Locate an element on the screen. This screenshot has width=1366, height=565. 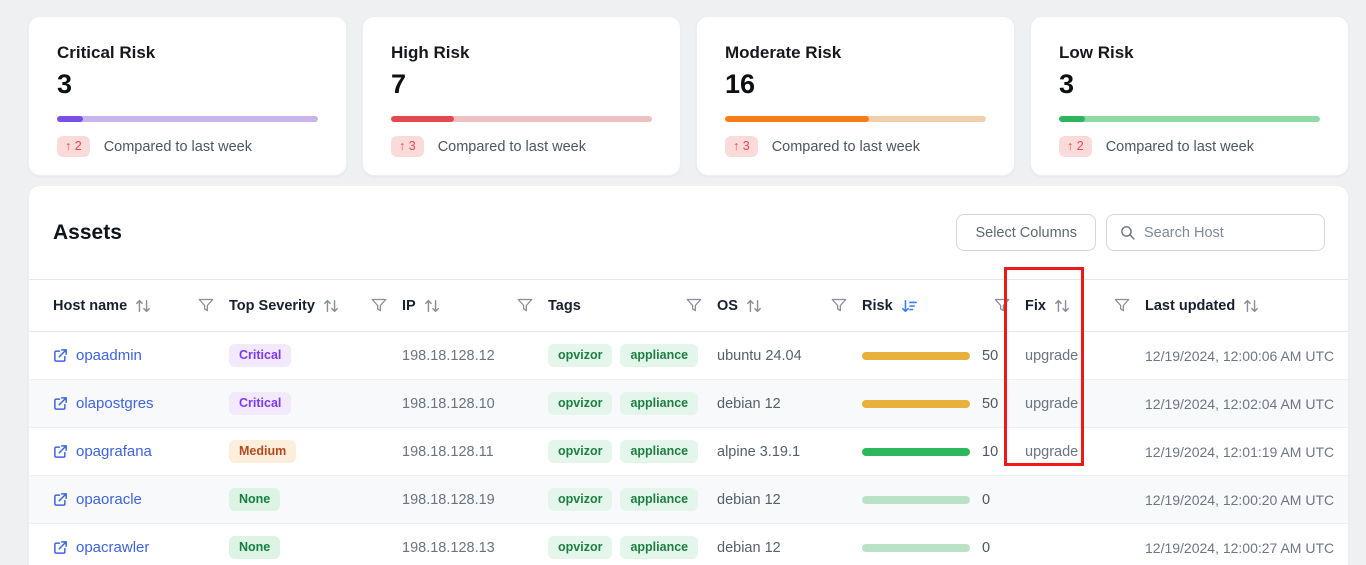
column-header-host-name: Host name is located at coordinates (129, 305).